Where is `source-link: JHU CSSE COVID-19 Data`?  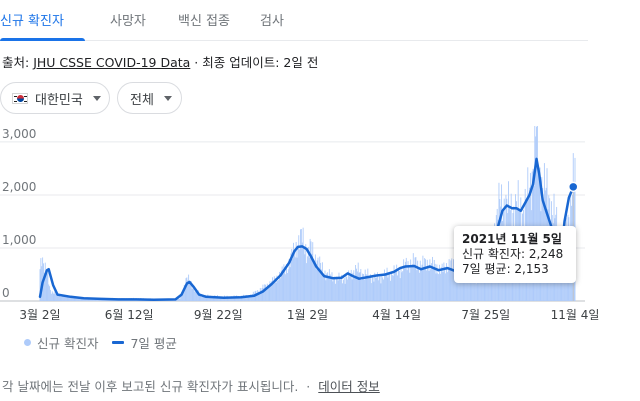
source-link: JHU CSSE COVID-19 Data is located at coordinates (112, 62).